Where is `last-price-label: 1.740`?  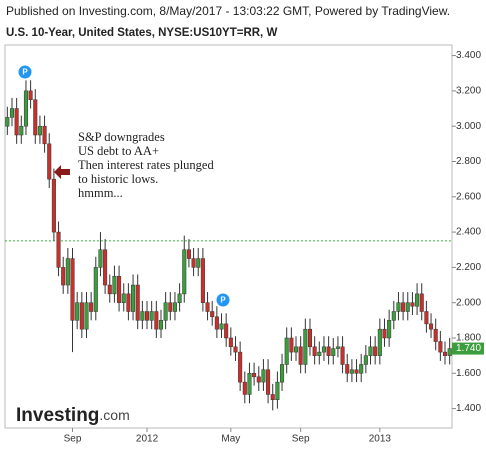
last-price-label: 1.740 is located at coordinates (468, 348).